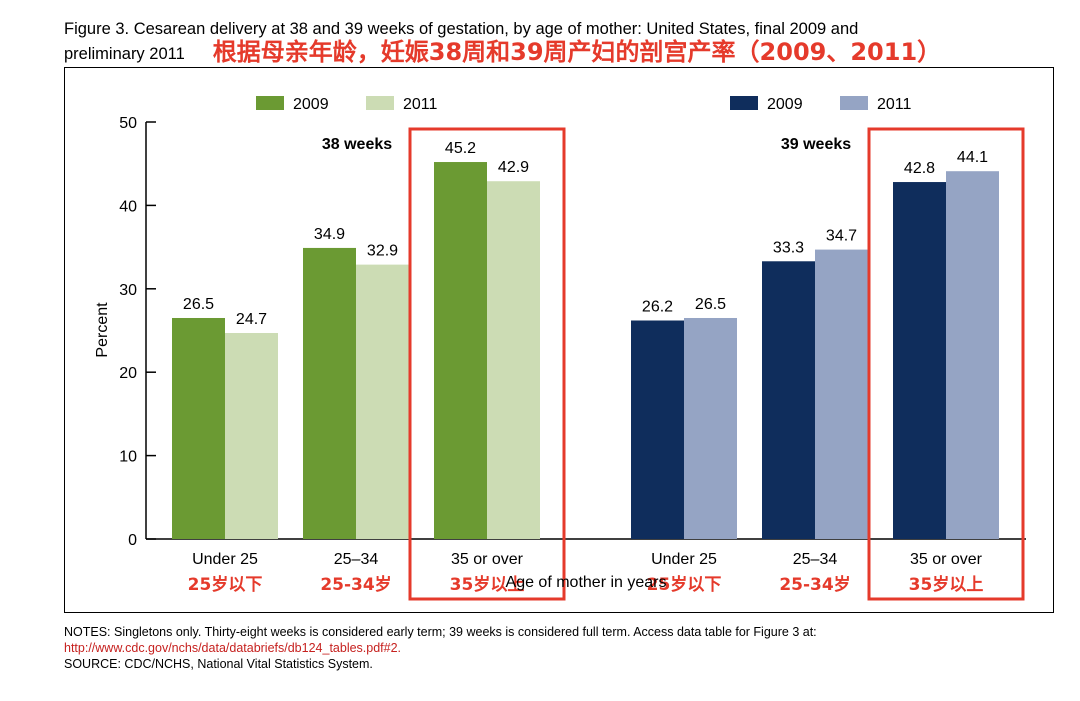  Describe the element at coordinates (788, 247) in the screenshot. I see `bar-value-label: 33.3` at that location.